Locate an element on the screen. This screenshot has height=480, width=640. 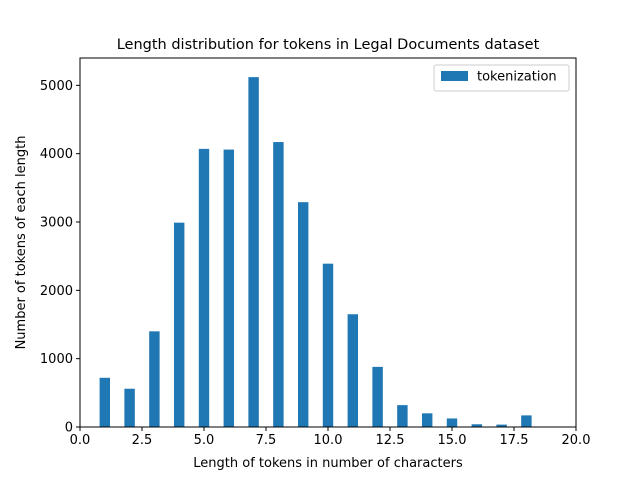
legend-label: tokenization is located at coordinates (517, 77).